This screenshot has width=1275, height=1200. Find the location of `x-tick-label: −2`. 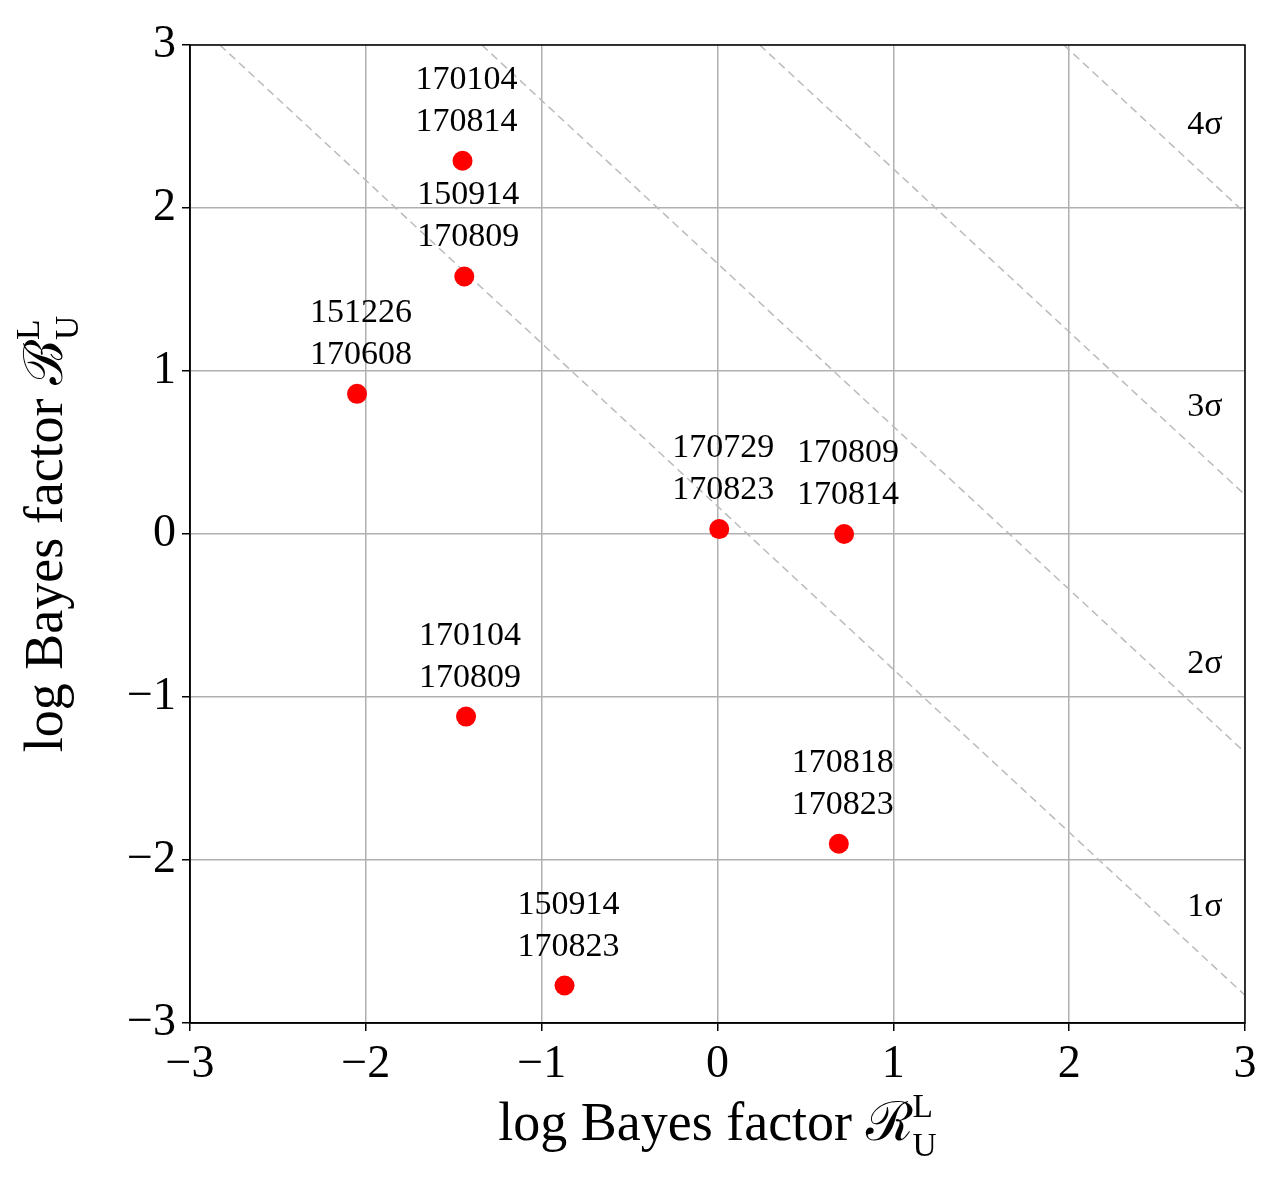

x-tick-label: −2 is located at coordinates (366, 1061).